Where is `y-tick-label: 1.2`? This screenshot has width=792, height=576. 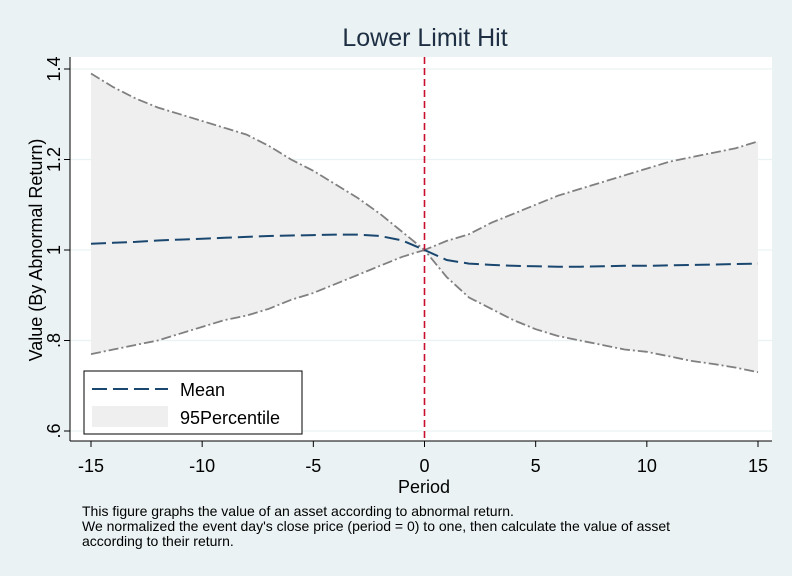 y-tick-label: 1.2 is located at coordinates (54, 159).